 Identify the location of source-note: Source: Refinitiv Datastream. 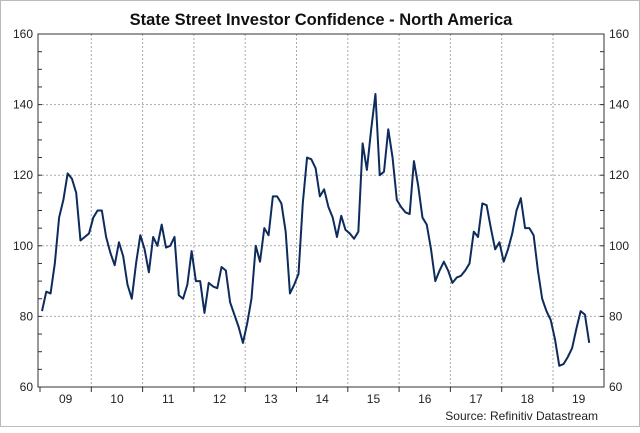
(521, 416).